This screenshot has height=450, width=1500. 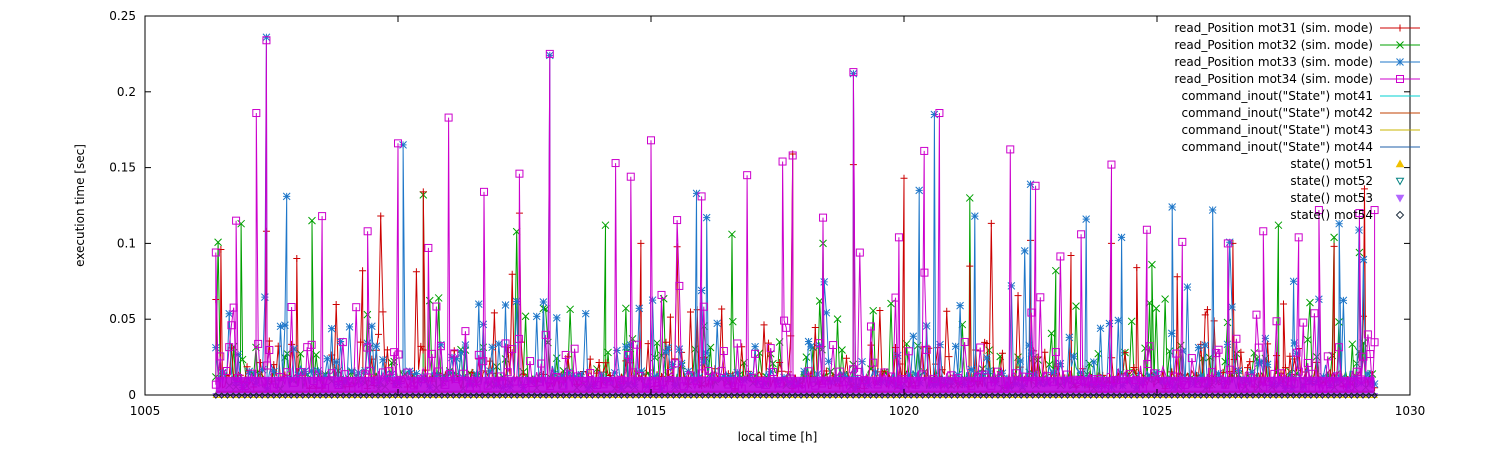 I want to click on legend-item: state() mot52, so click(x=1347, y=181).